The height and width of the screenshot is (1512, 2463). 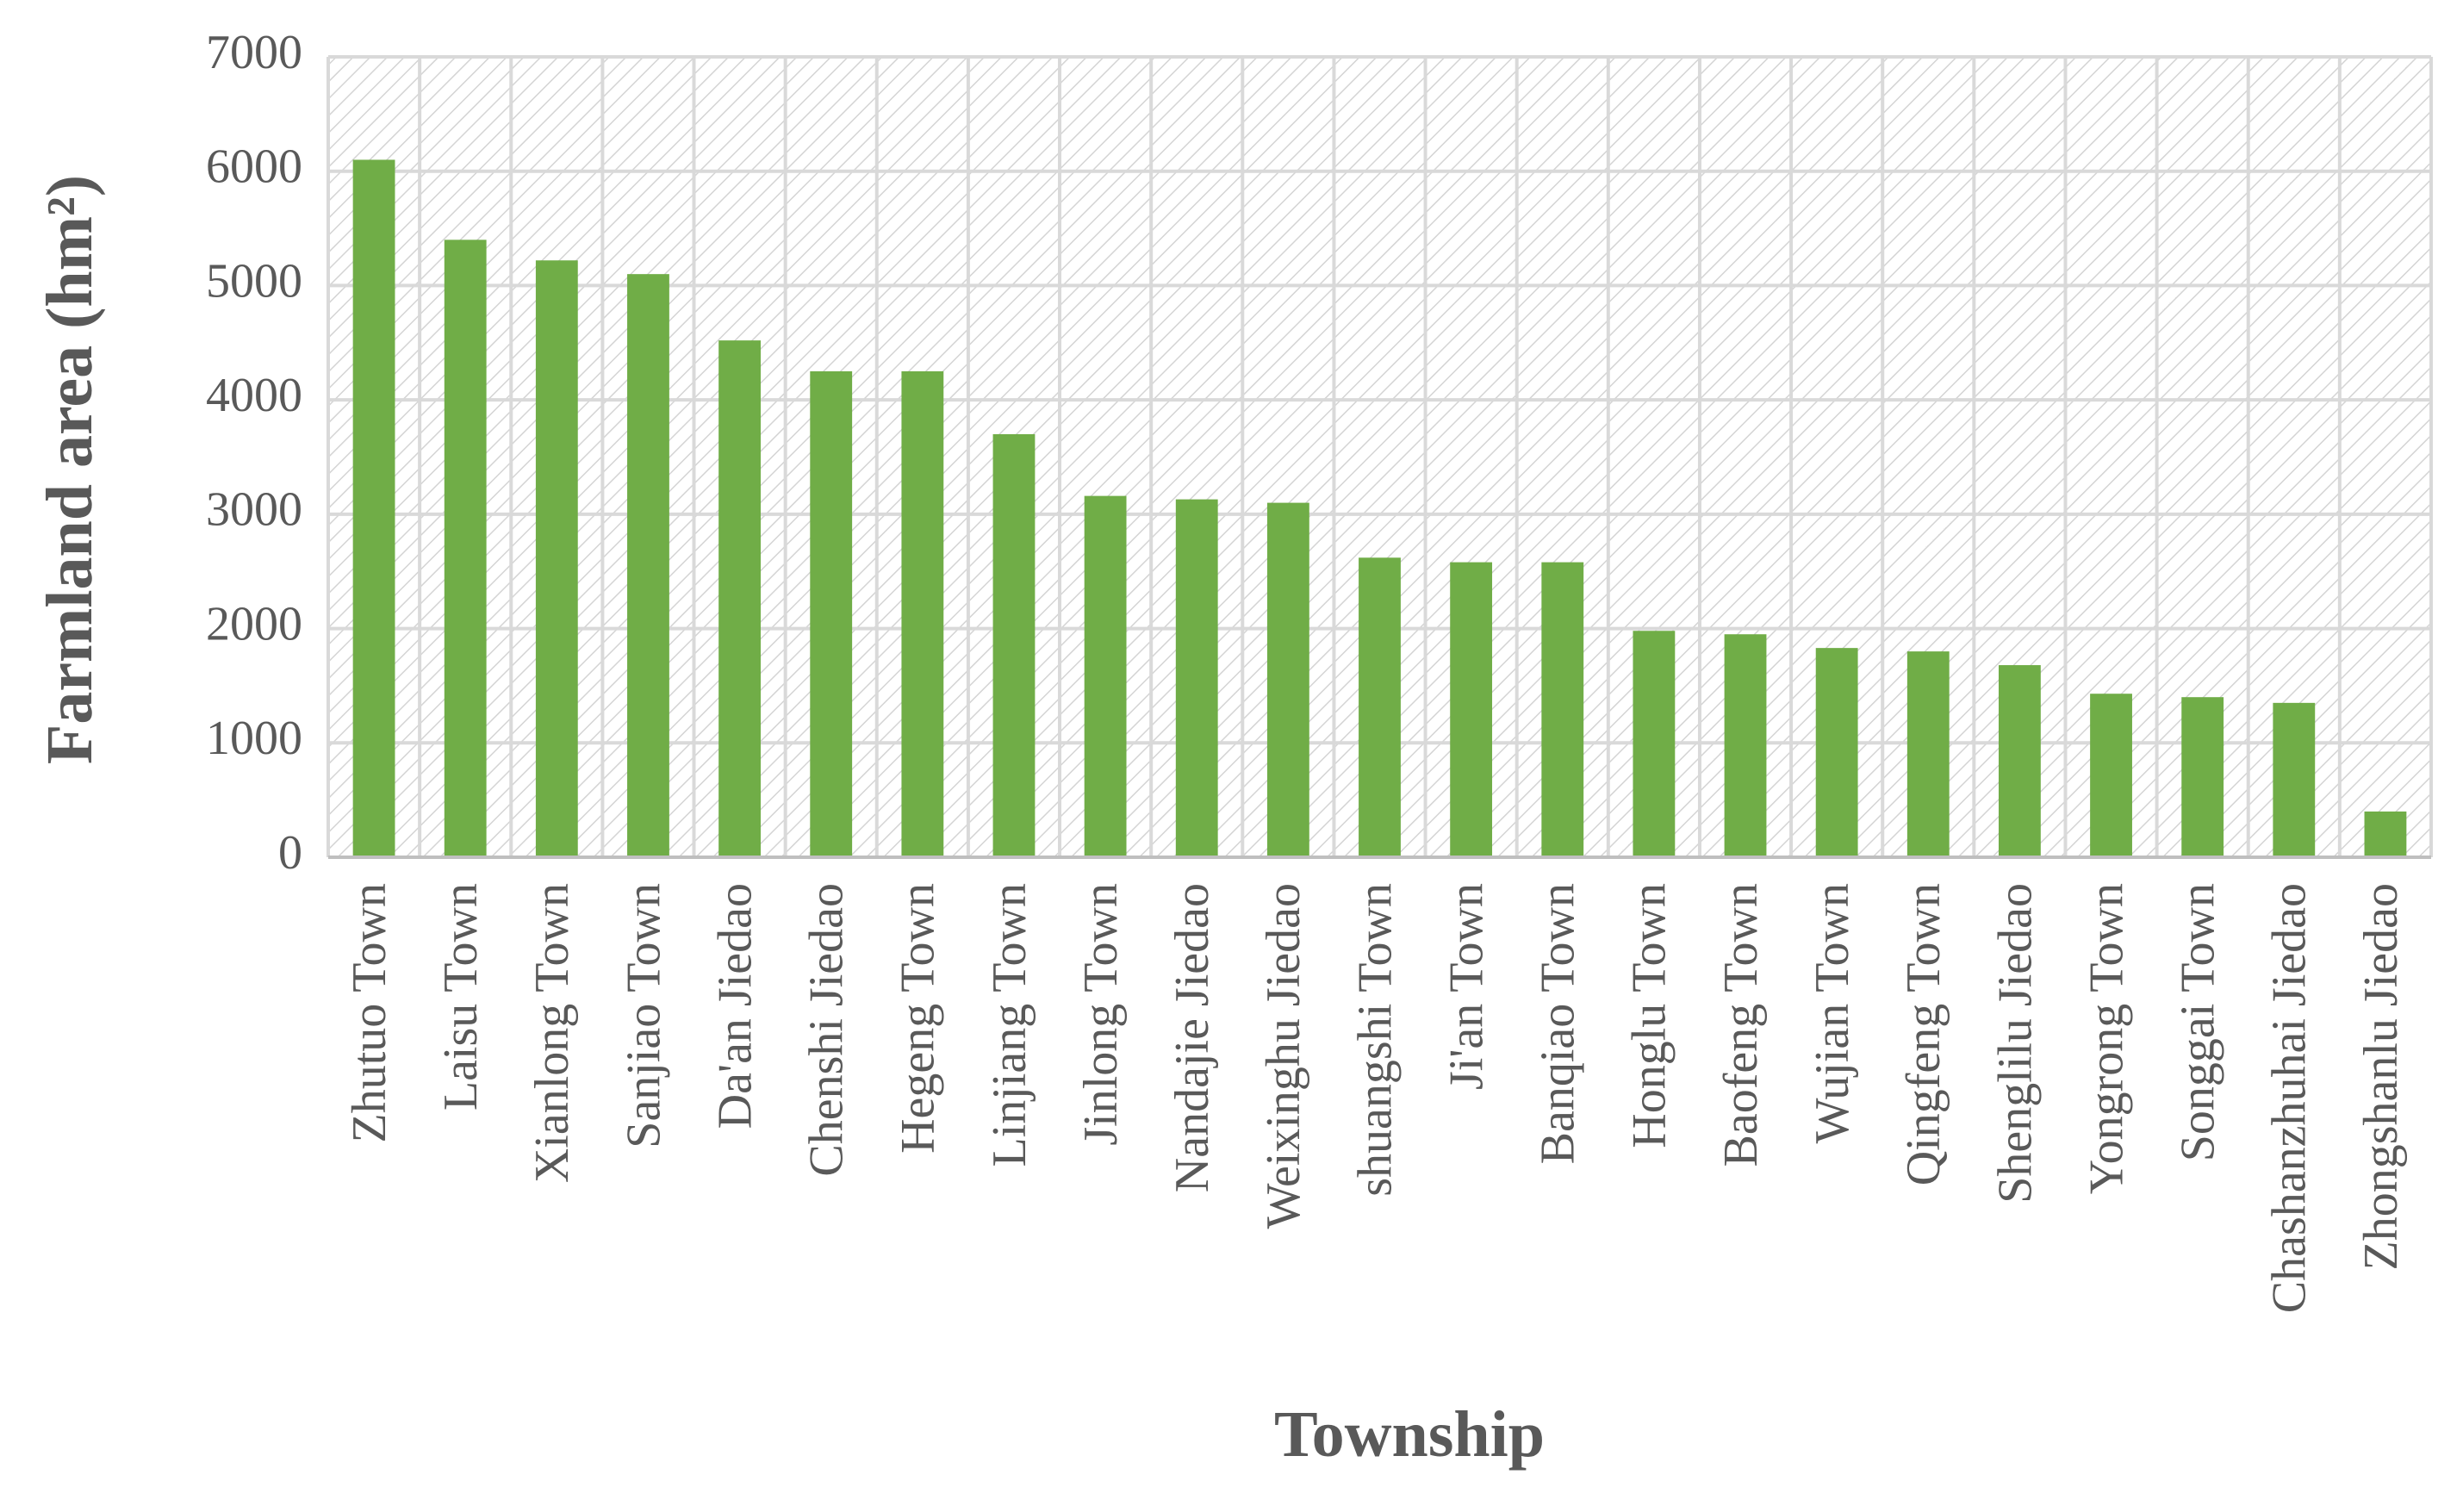 I want to click on x-tick-label: shuangshi Town, so click(x=1375, y=1040).